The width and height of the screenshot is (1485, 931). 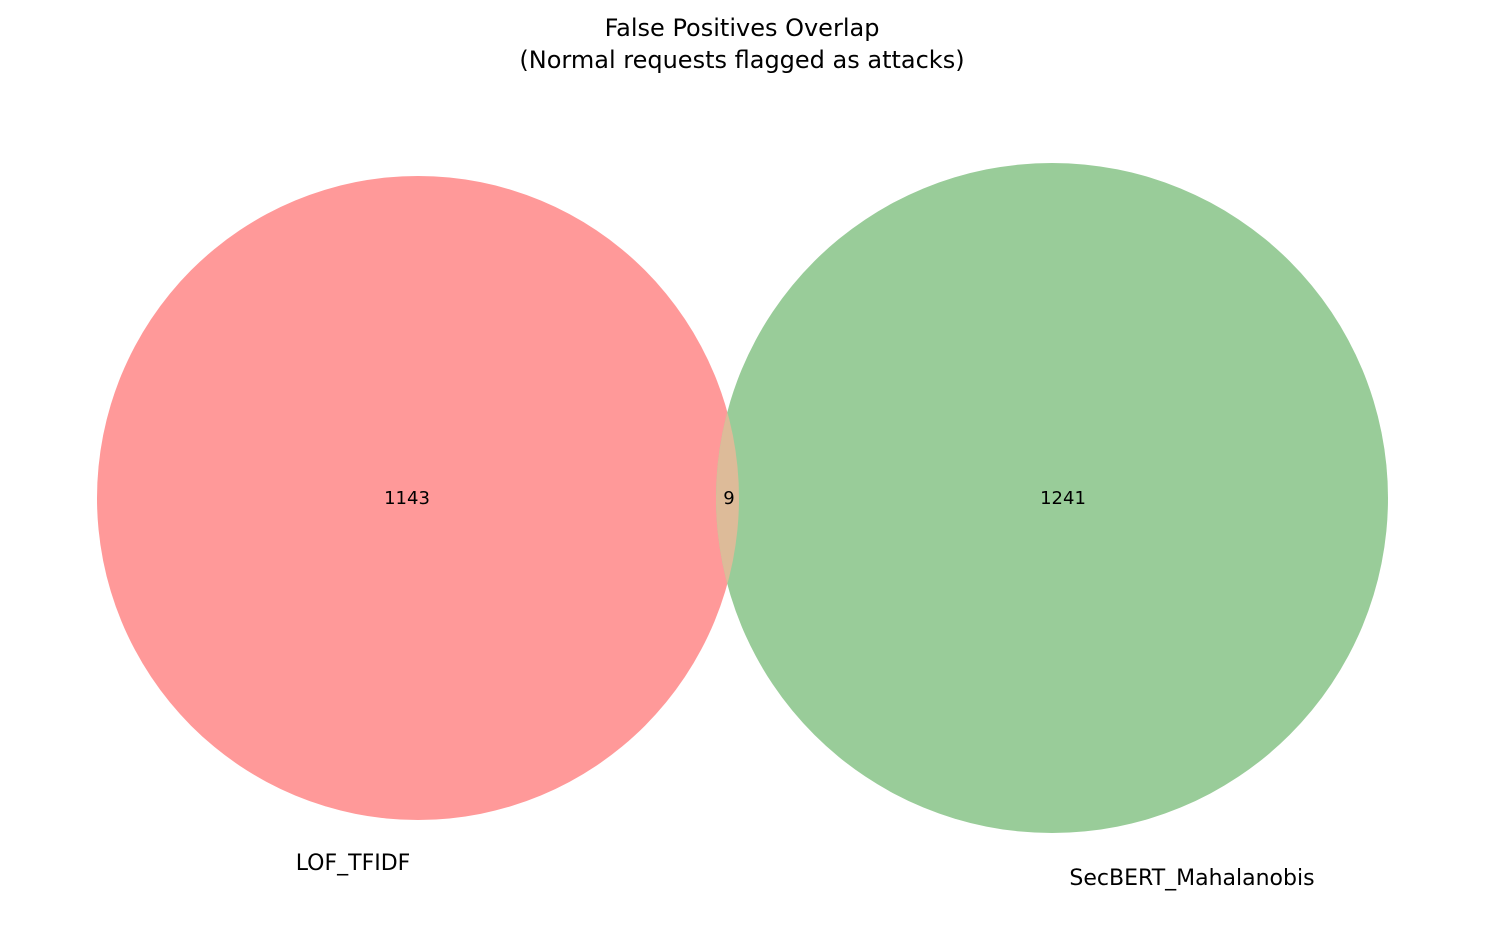 What do you see at coordinates (728, 498) in the screenshot?
I see `overlap-count: 9` at bounding box center [728, 498].